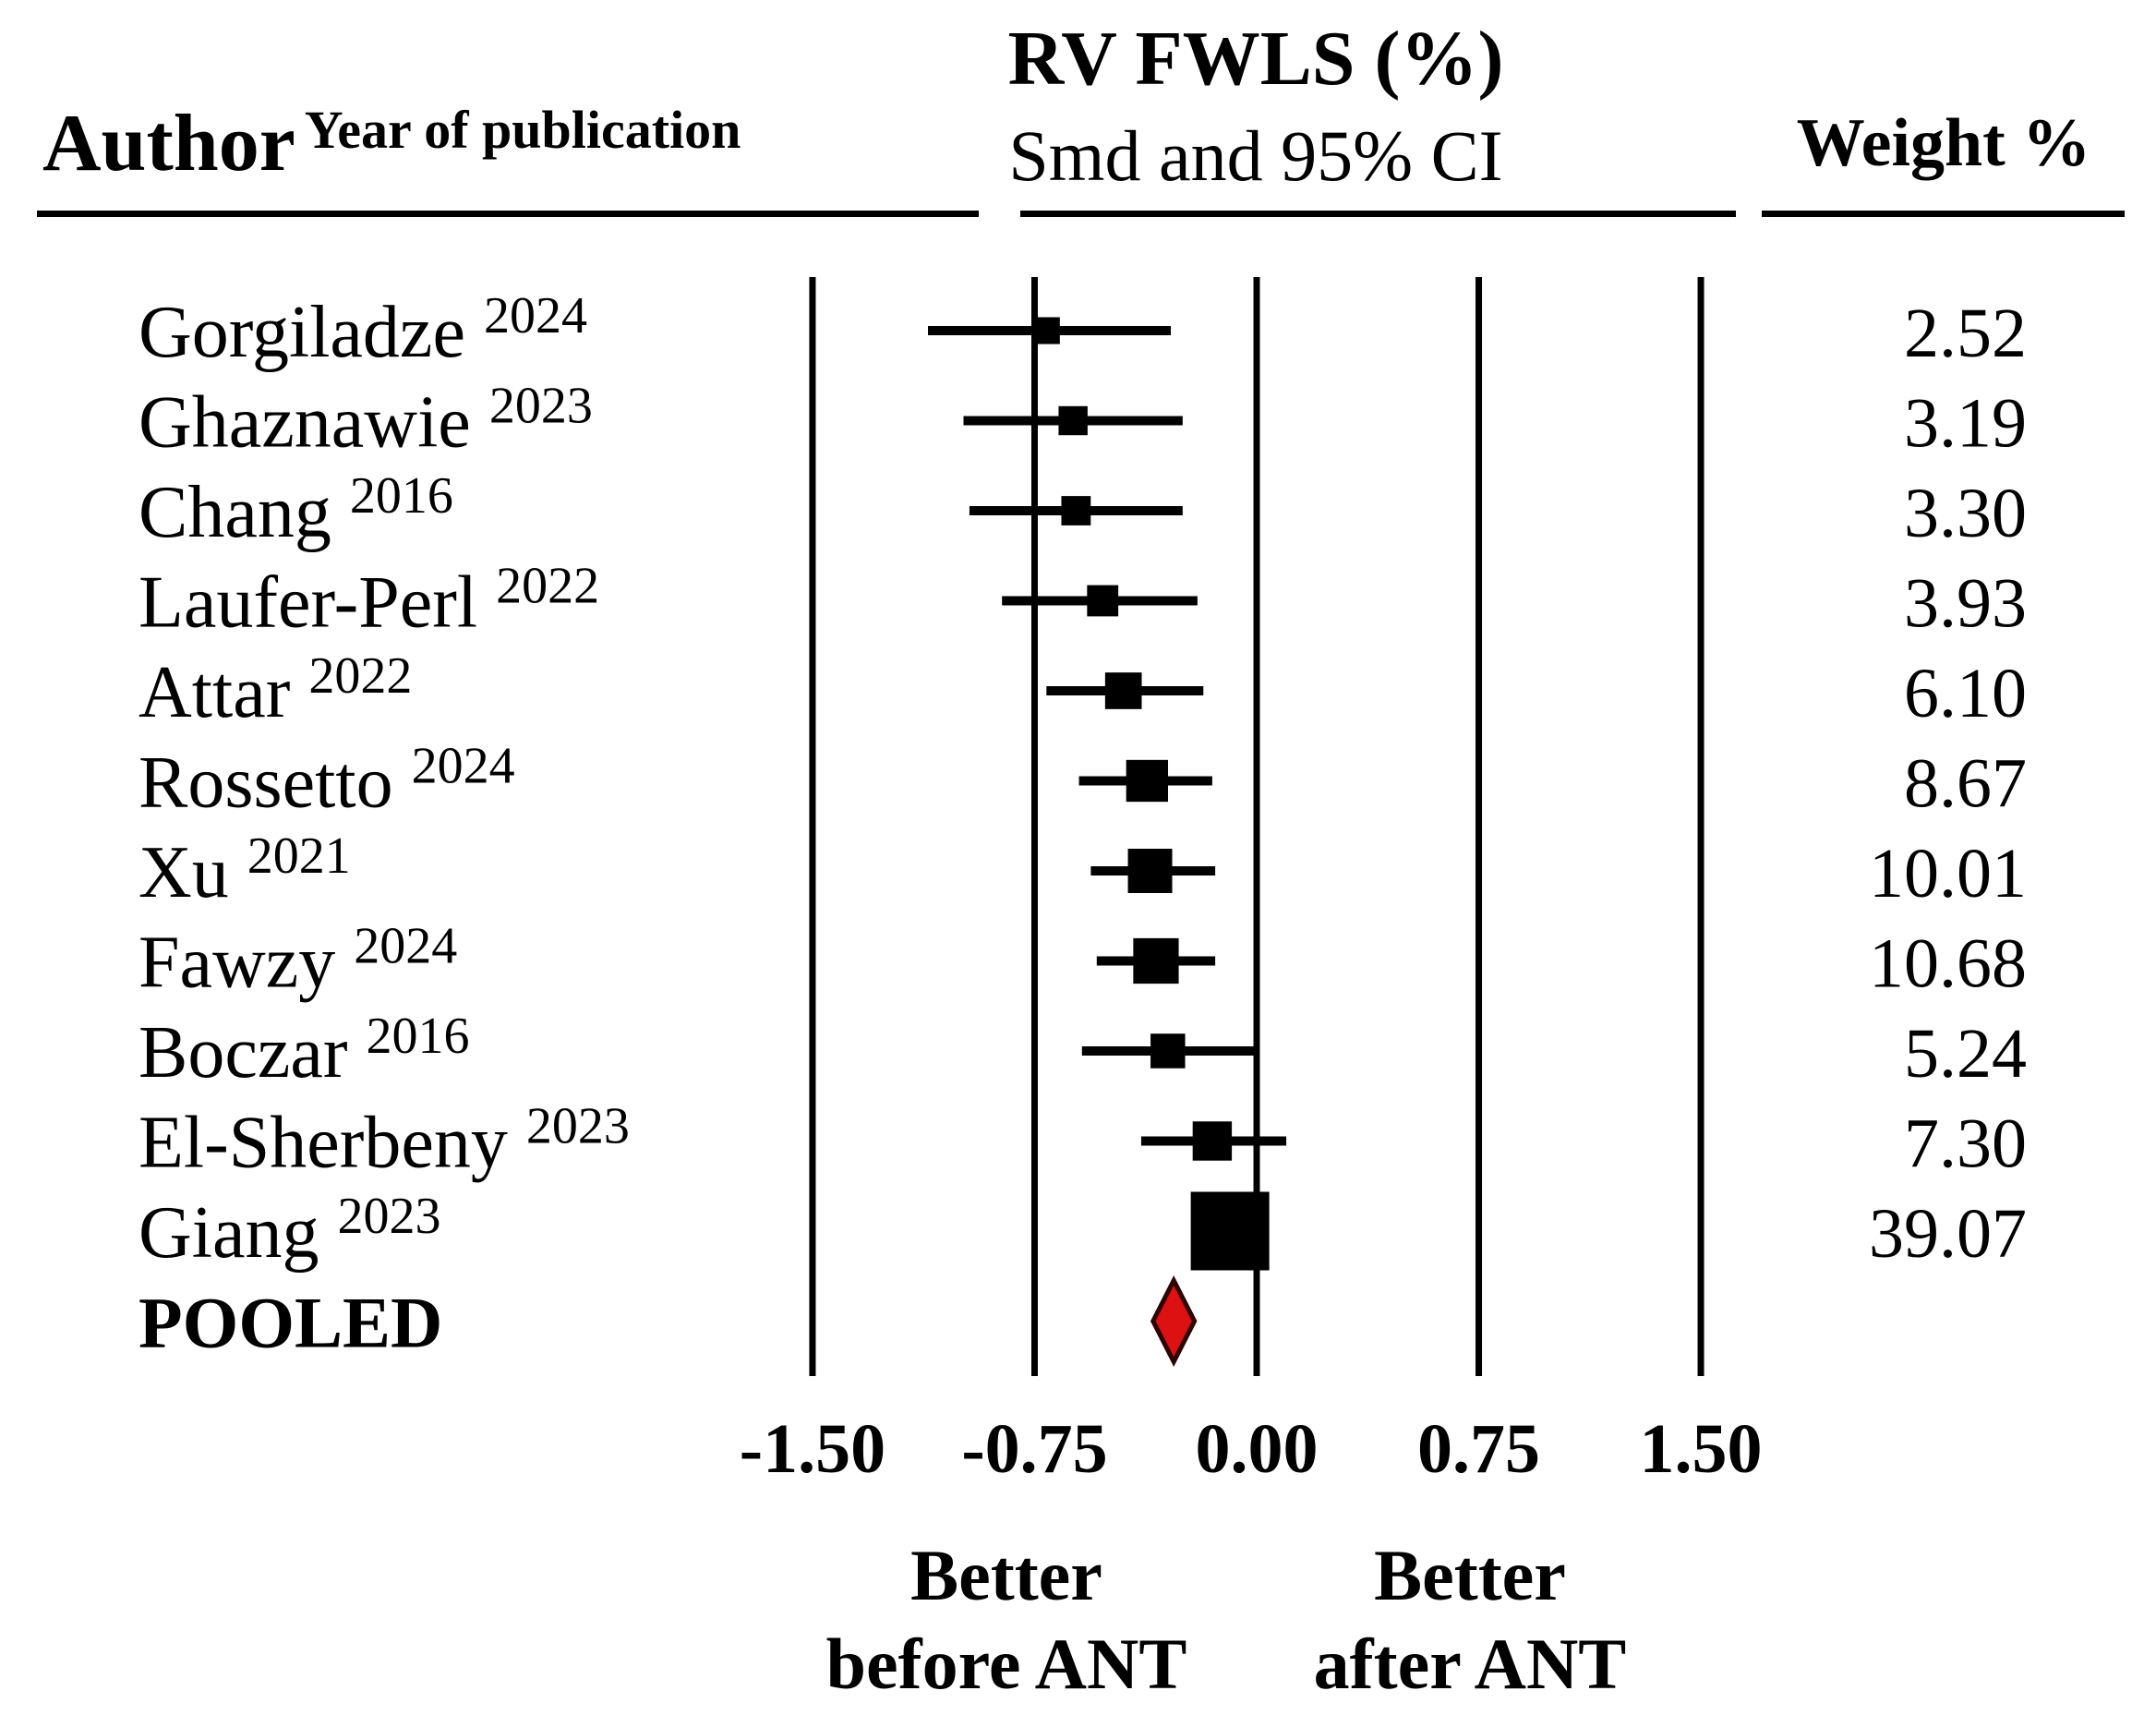 Image resolution: width=2156 pixels, height=1715 pixels. I want to click on effect-square-Fawzy, so click(1156, 960).